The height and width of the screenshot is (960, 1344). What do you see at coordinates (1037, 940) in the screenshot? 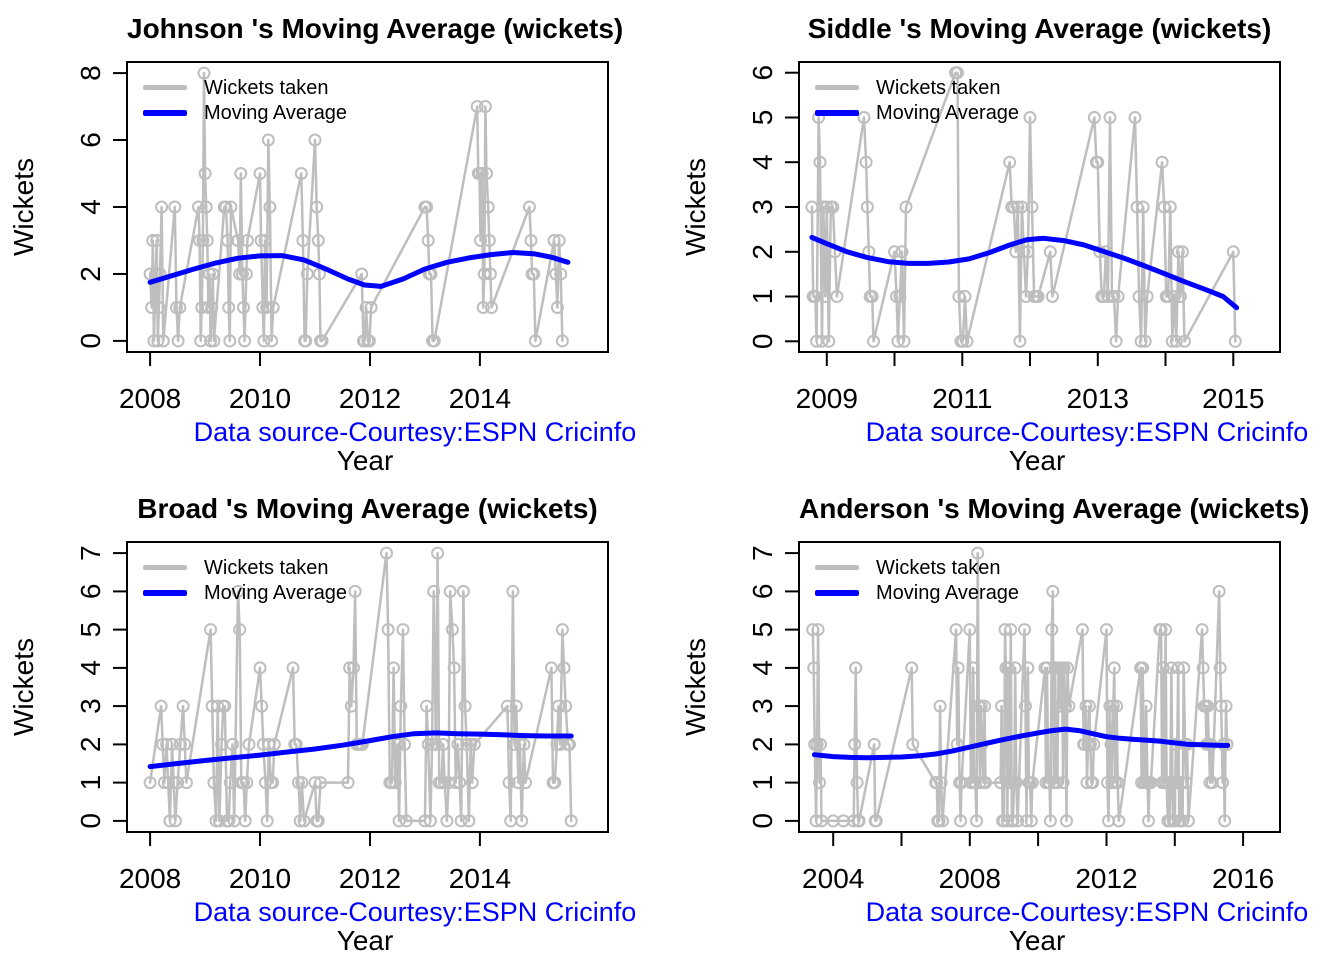
I see `x-axis-label-anderson: Year` at bounding box center [1037, 940].